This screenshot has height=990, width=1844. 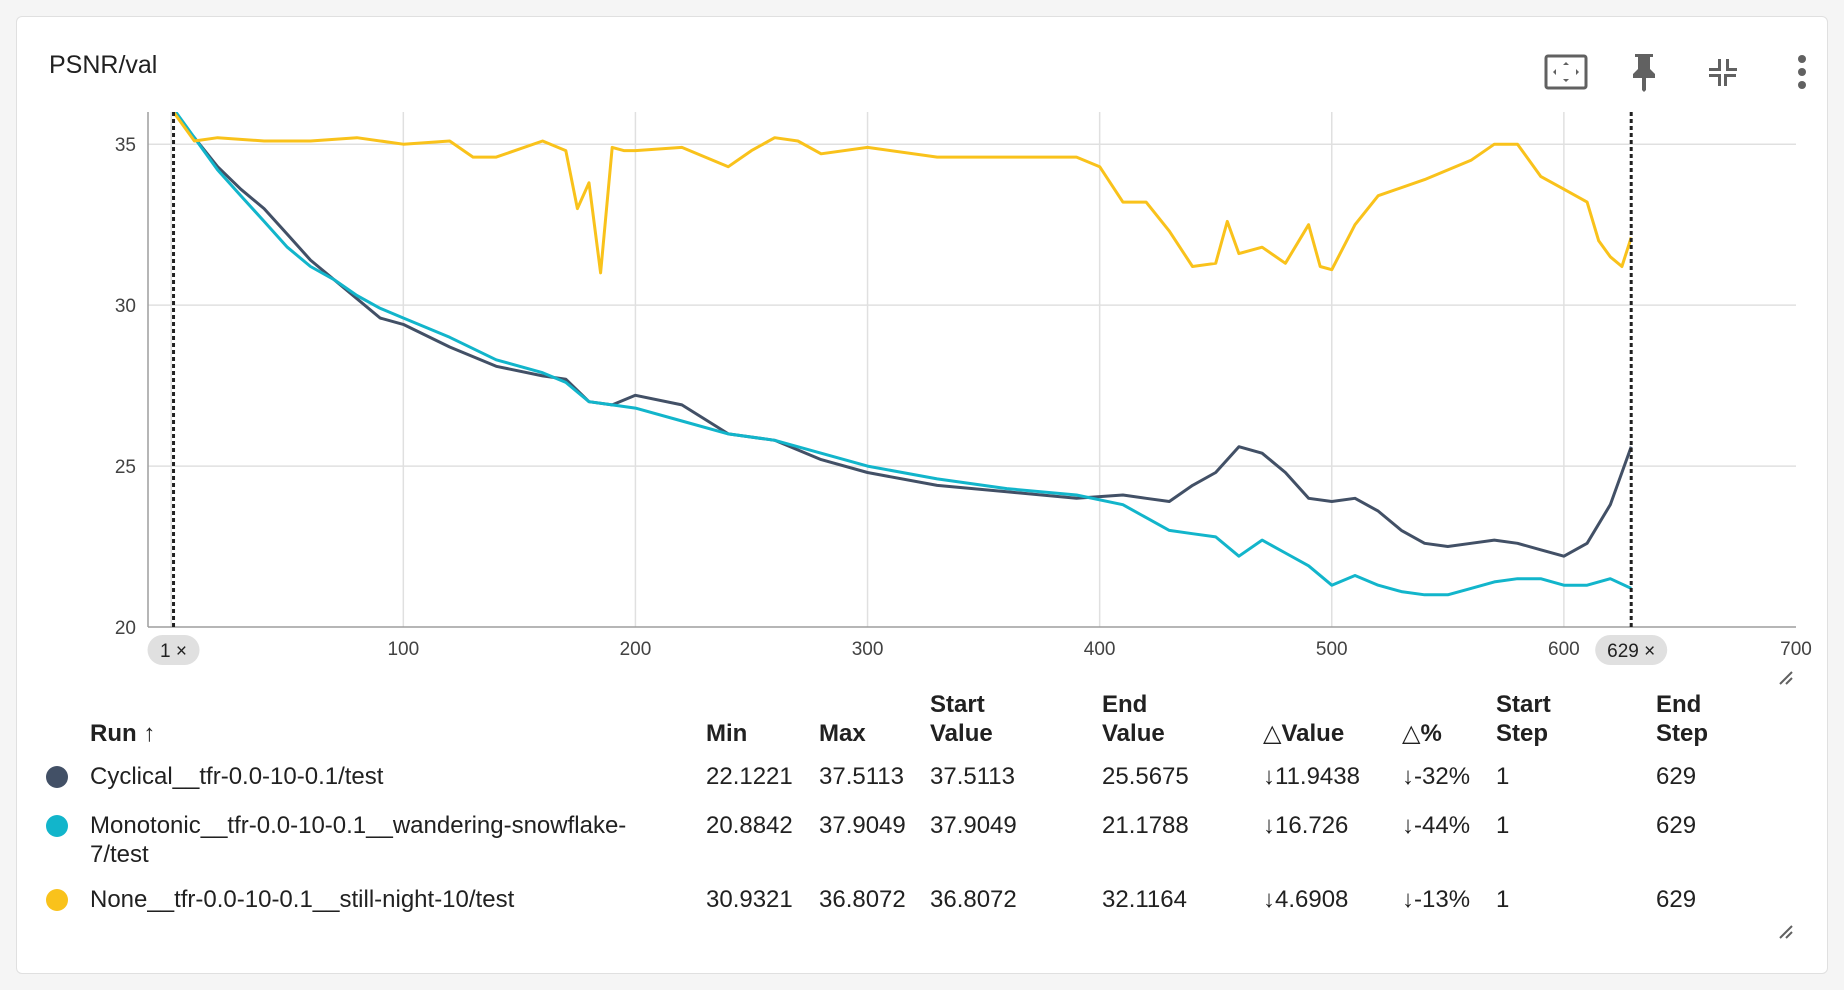 What do you see at coordinates (868, 649) in the screenshot?
I see `x-tick-label: 300` at bounding box center [868, 649].